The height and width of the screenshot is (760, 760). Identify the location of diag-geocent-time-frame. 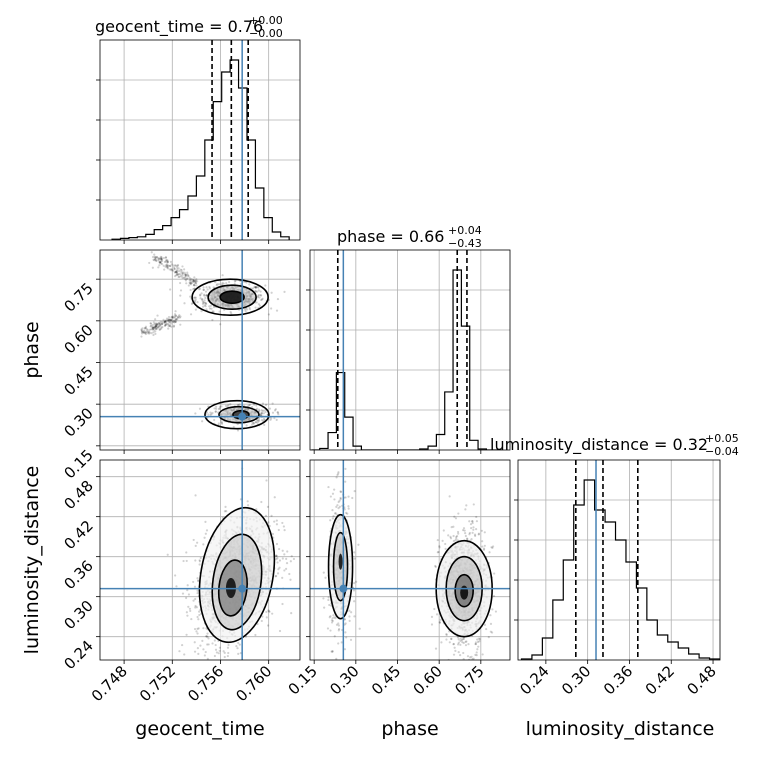
(200, 140).